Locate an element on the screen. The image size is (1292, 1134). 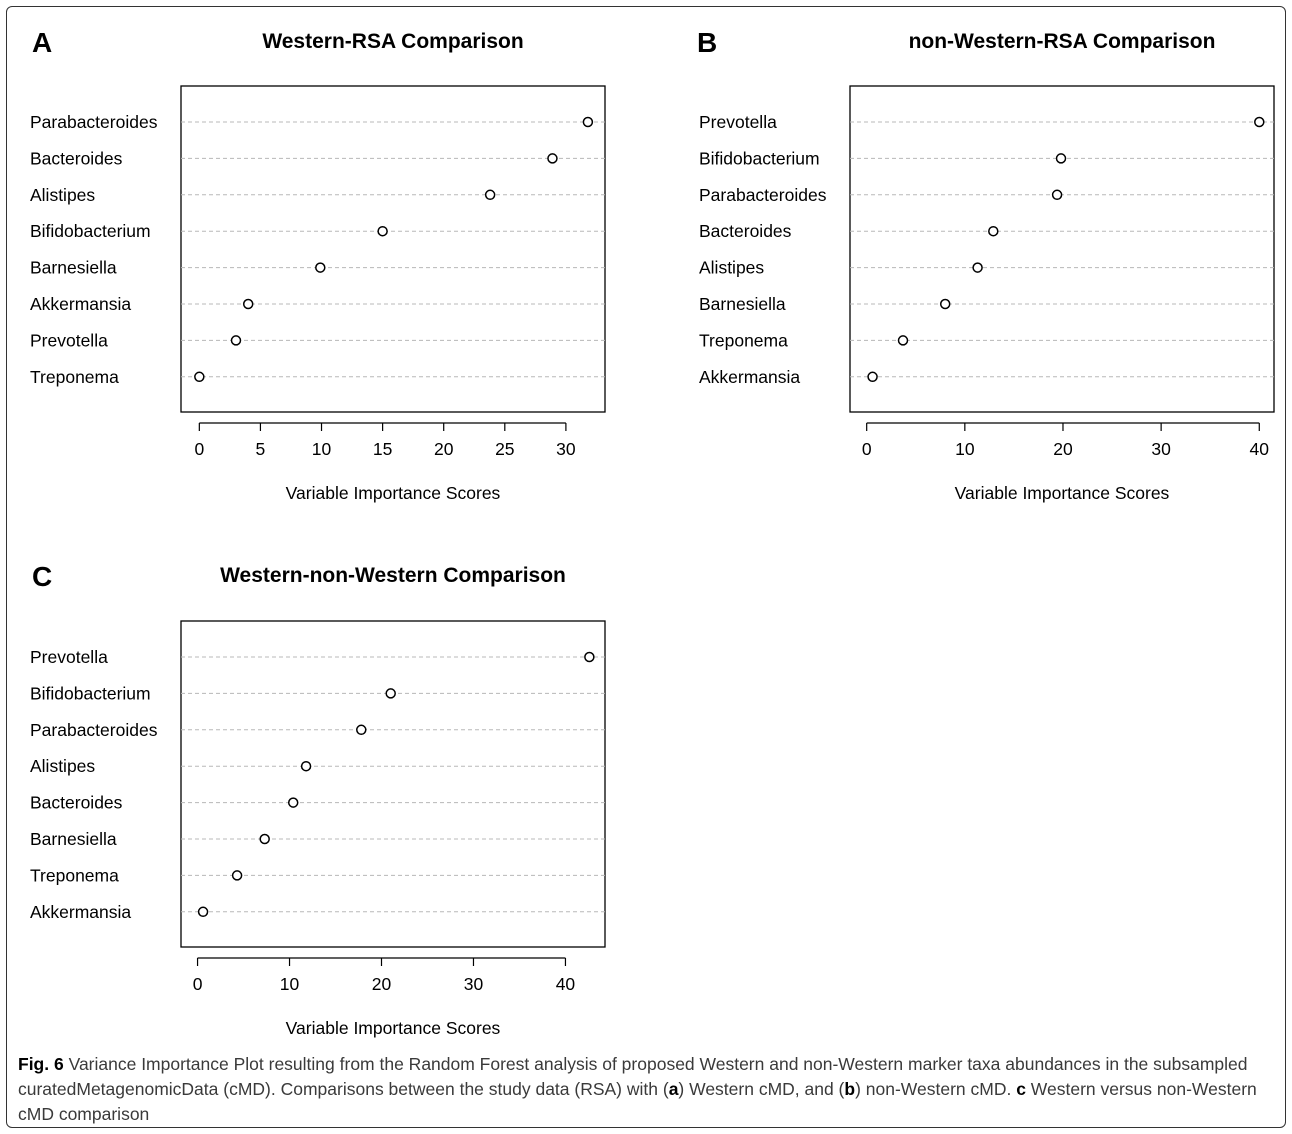
panel-c-tick-label: 20 is located at coordinates (382, 984).